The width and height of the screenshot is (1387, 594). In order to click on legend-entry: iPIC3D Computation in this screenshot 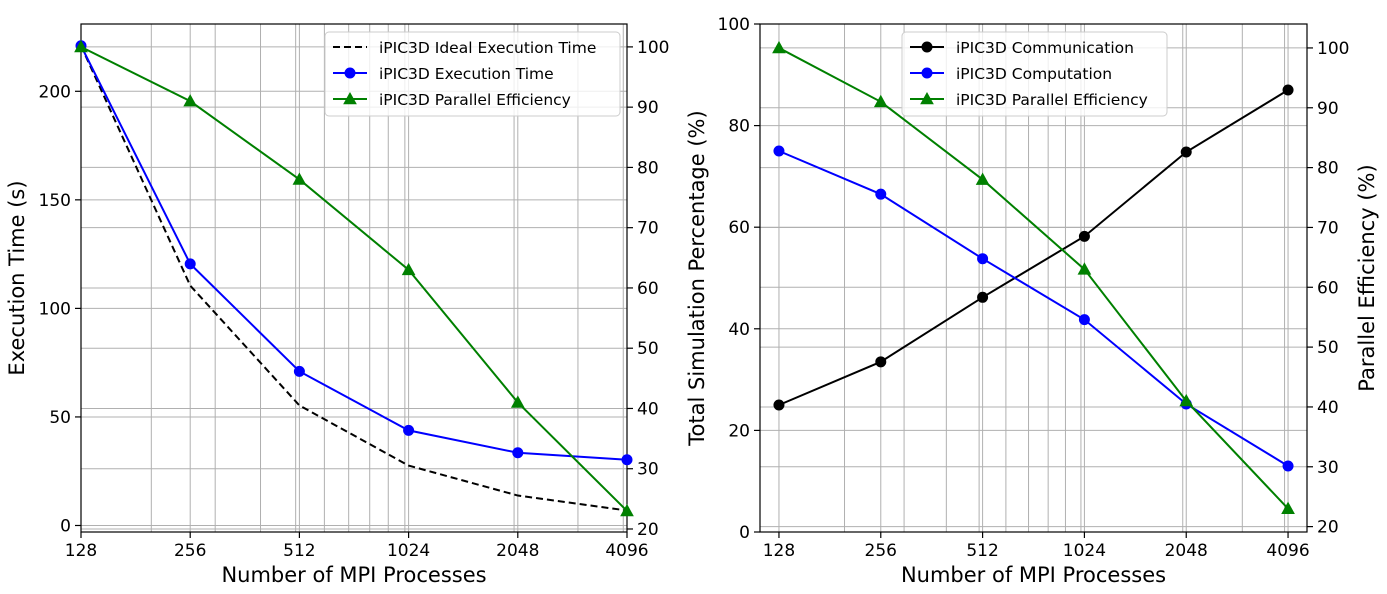, I will do `click(1011, 74)`.